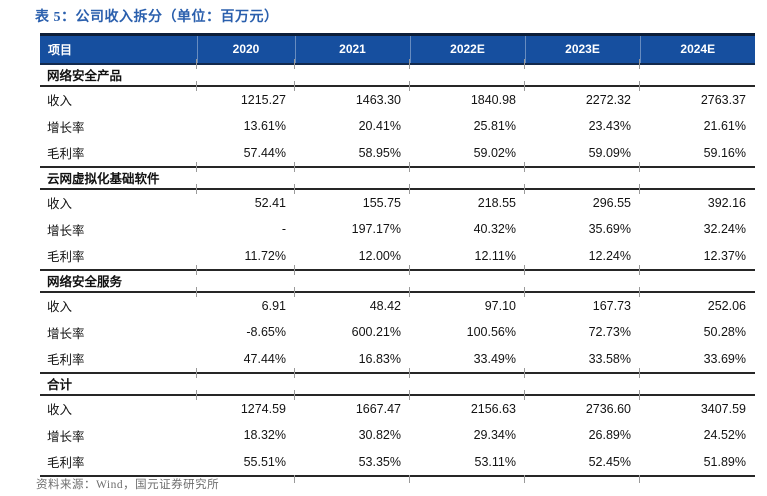 Image resolution: width=767 pixels, height=496 pixels. Describe the element at coordinates (697, 465) in the screenshot. I see `value-cell: 51.89%` at that location.